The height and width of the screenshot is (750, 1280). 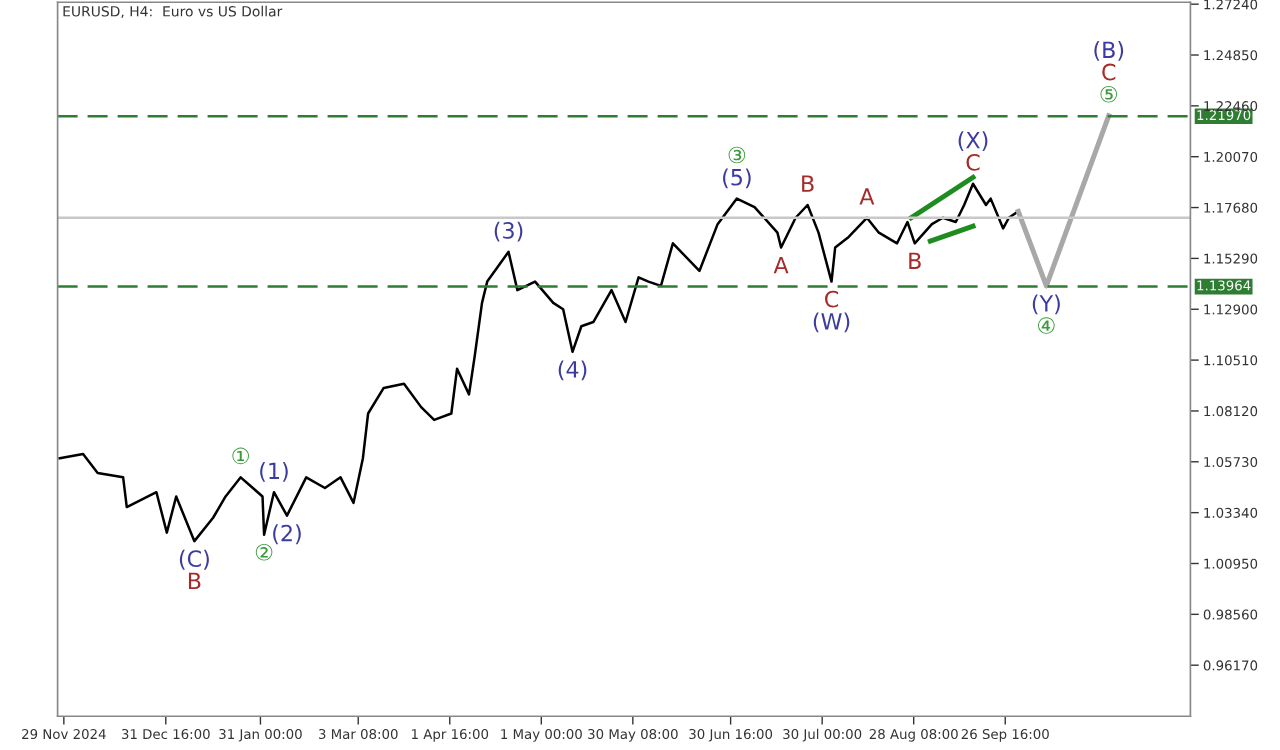 What do you see at coordinates (831, 322) in the screenshot?
I see `annotation: (W)` at bounding box center [831, 322].